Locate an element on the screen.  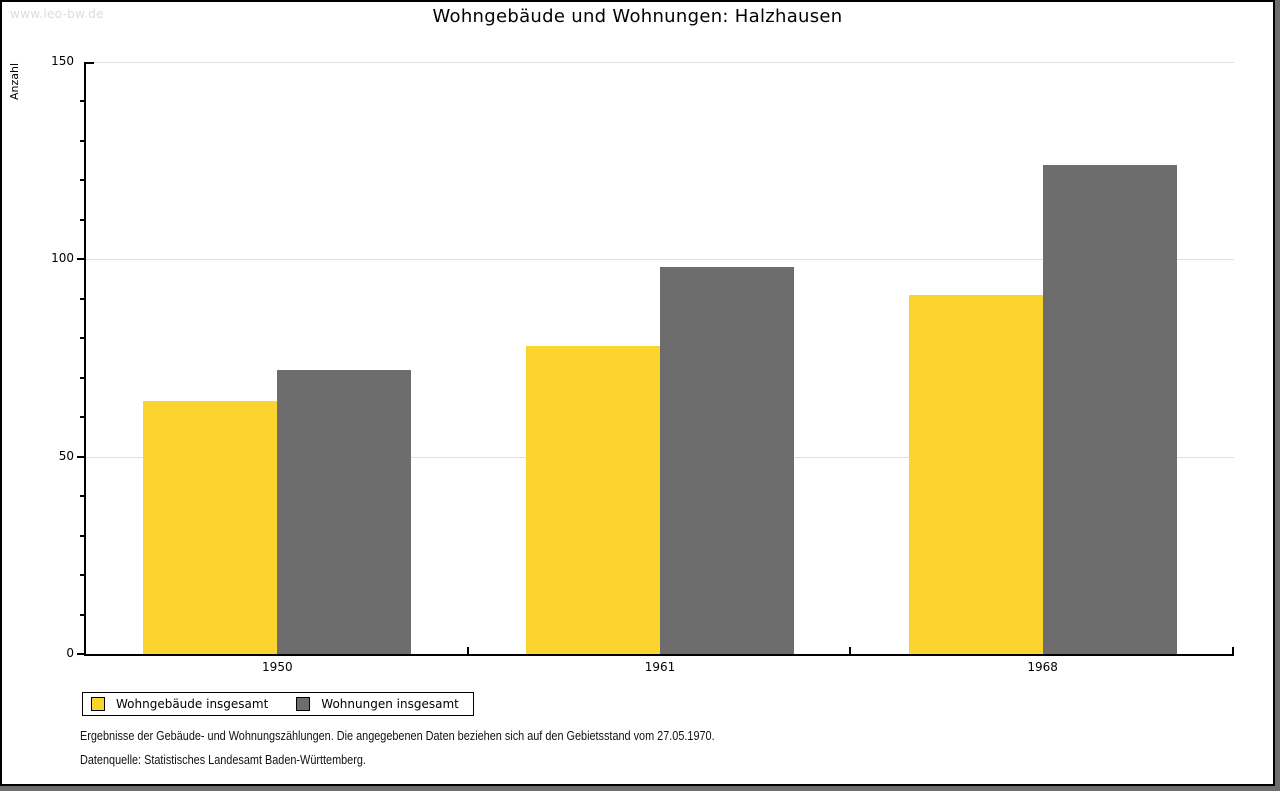
y-tick-label-150: 150 is located at coordinates (62, 61).